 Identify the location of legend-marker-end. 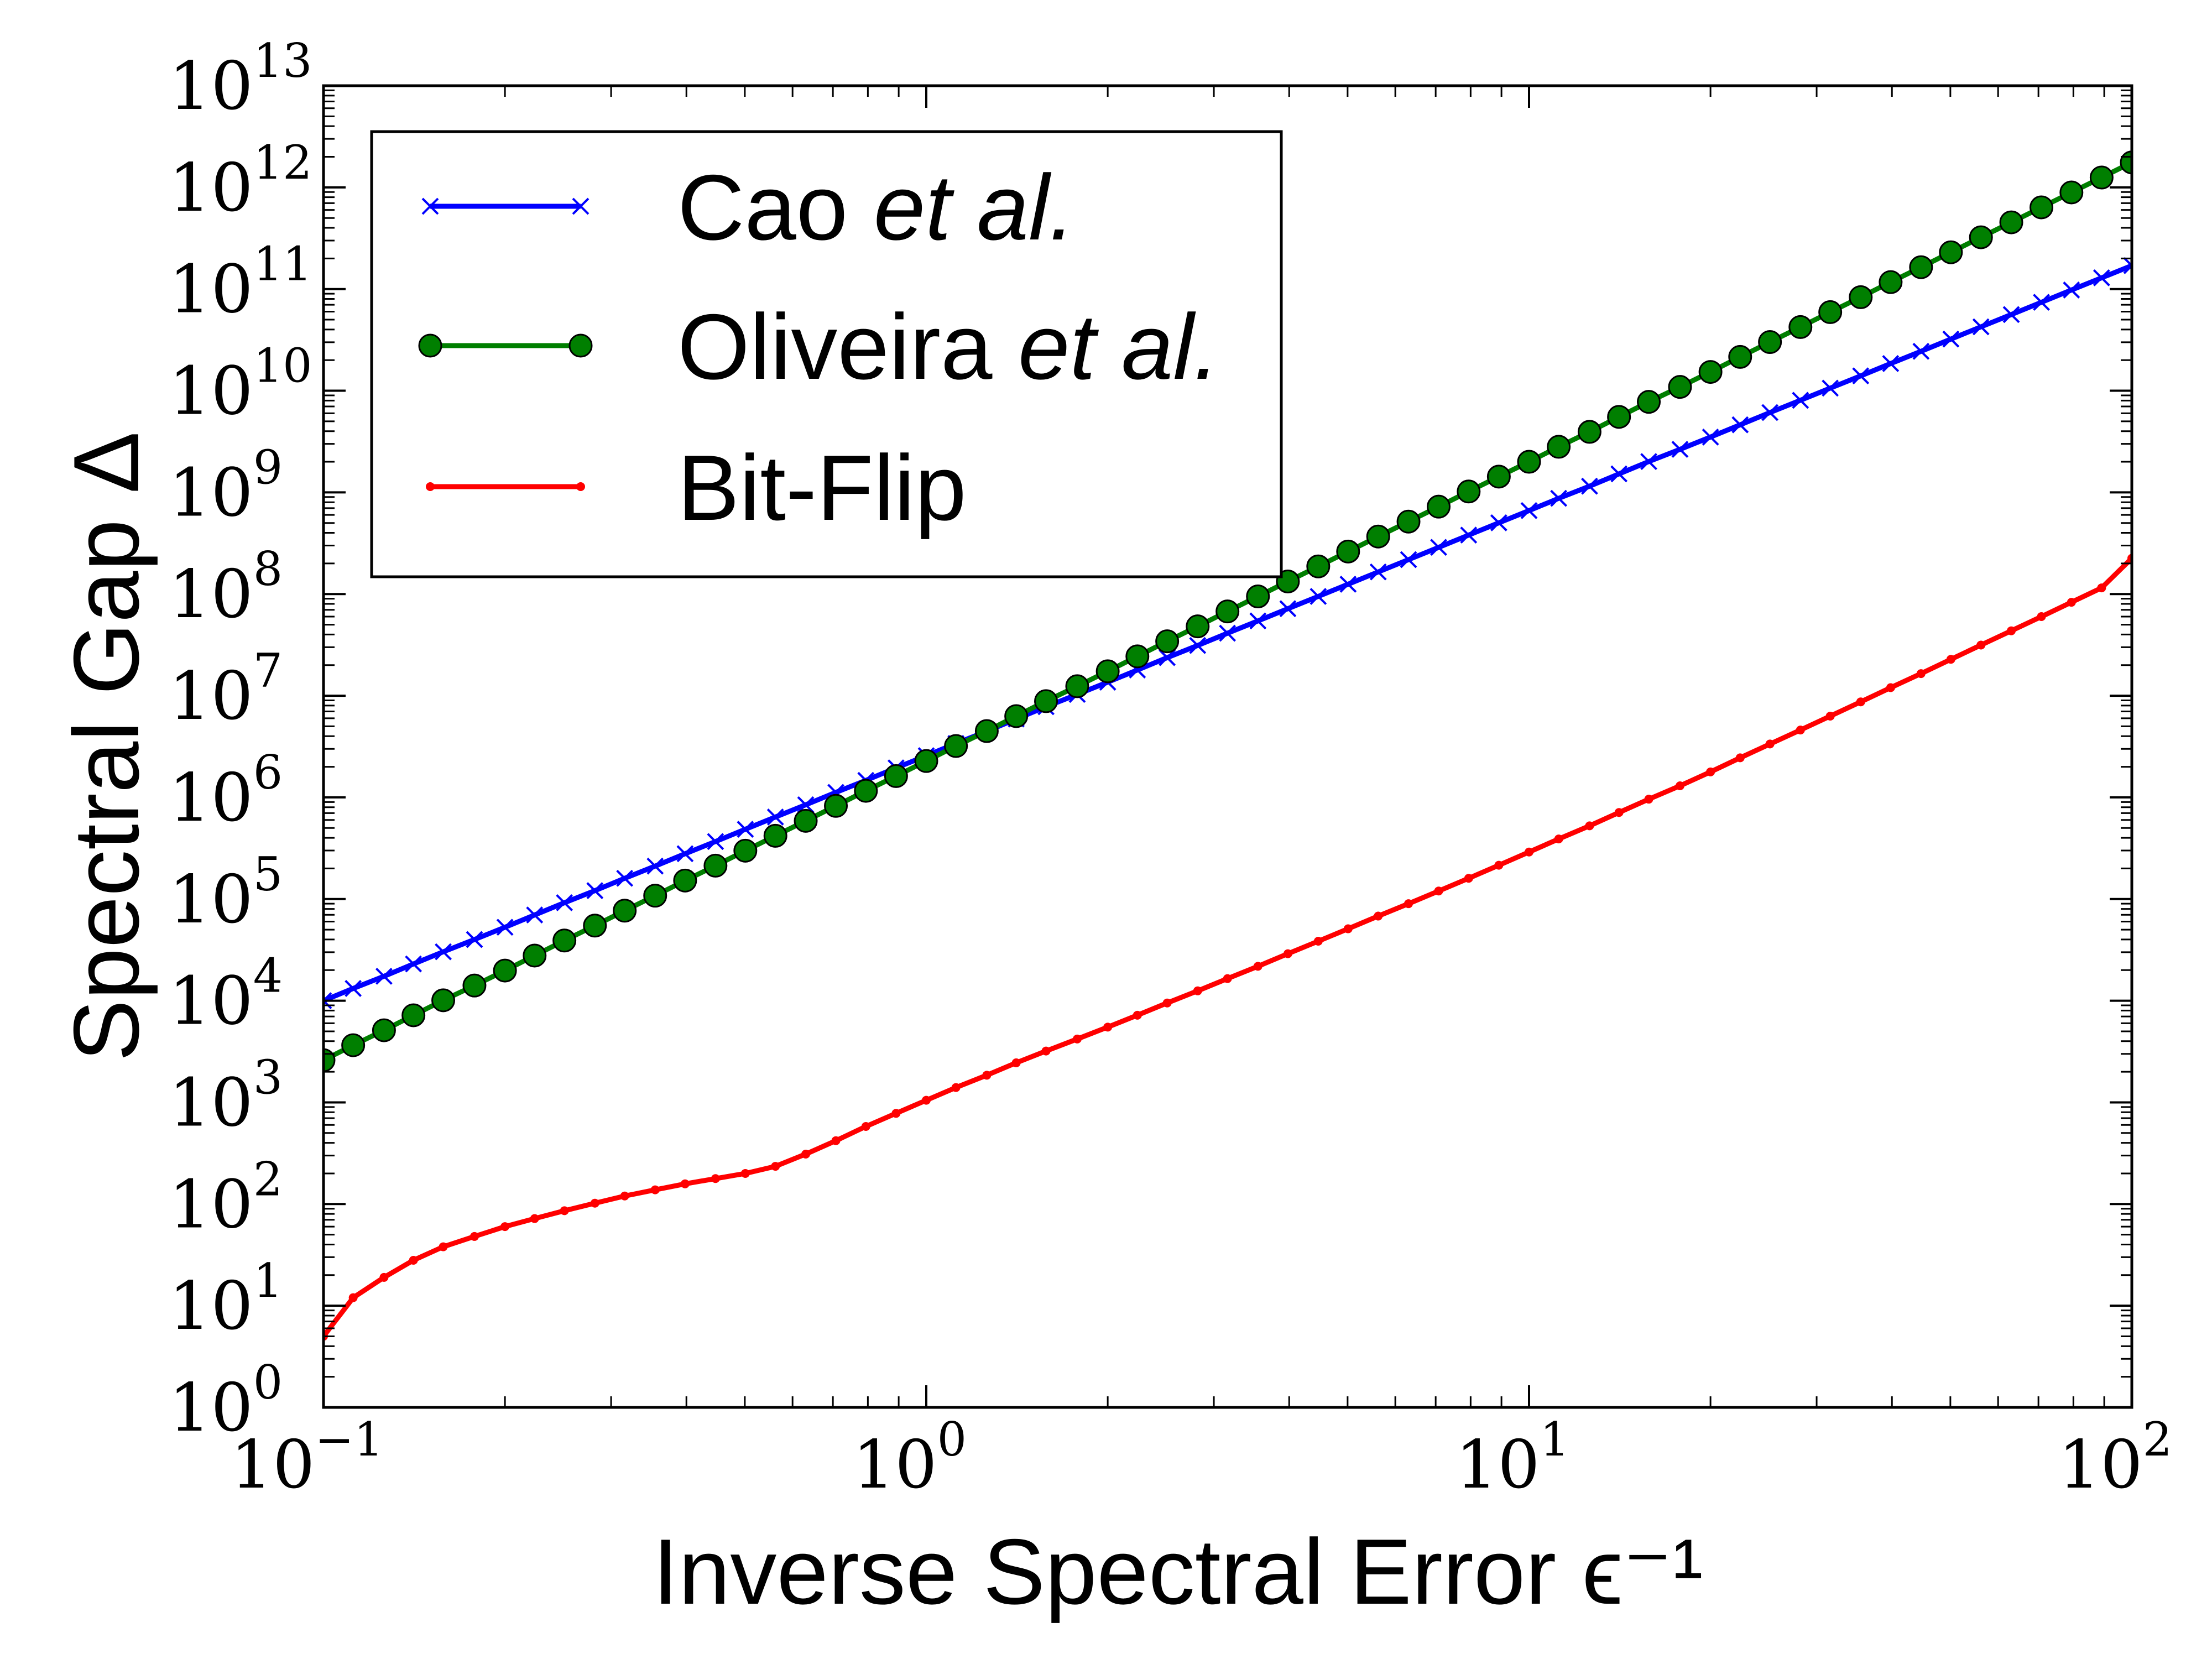
(581, 206).